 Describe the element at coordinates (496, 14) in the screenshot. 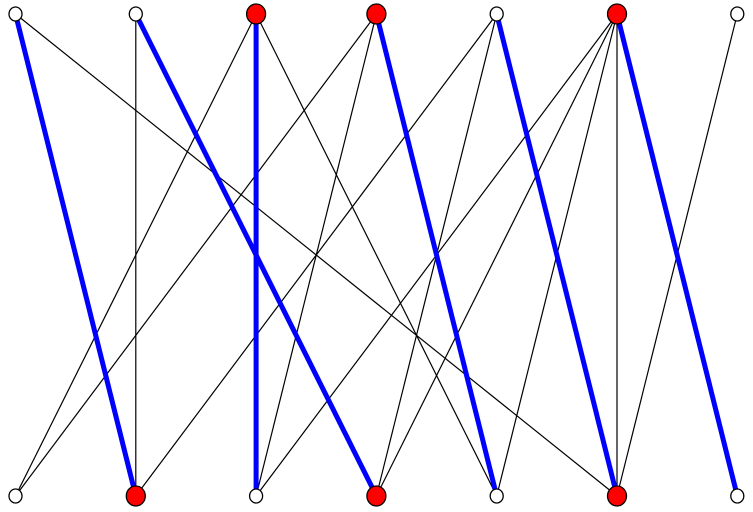

I see `node-t4` at that location.